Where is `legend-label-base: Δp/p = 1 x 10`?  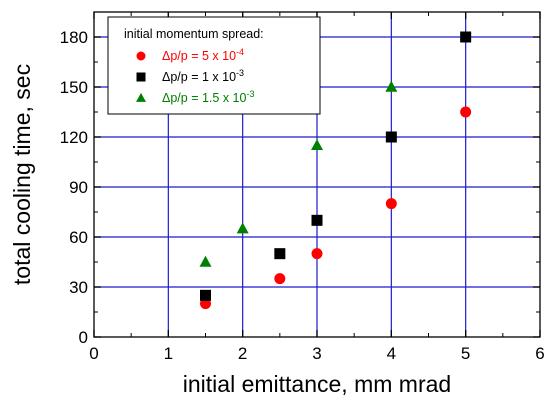 legend-label-base: Δp/p = 1 x 10 is located at coordinates (199, 77).